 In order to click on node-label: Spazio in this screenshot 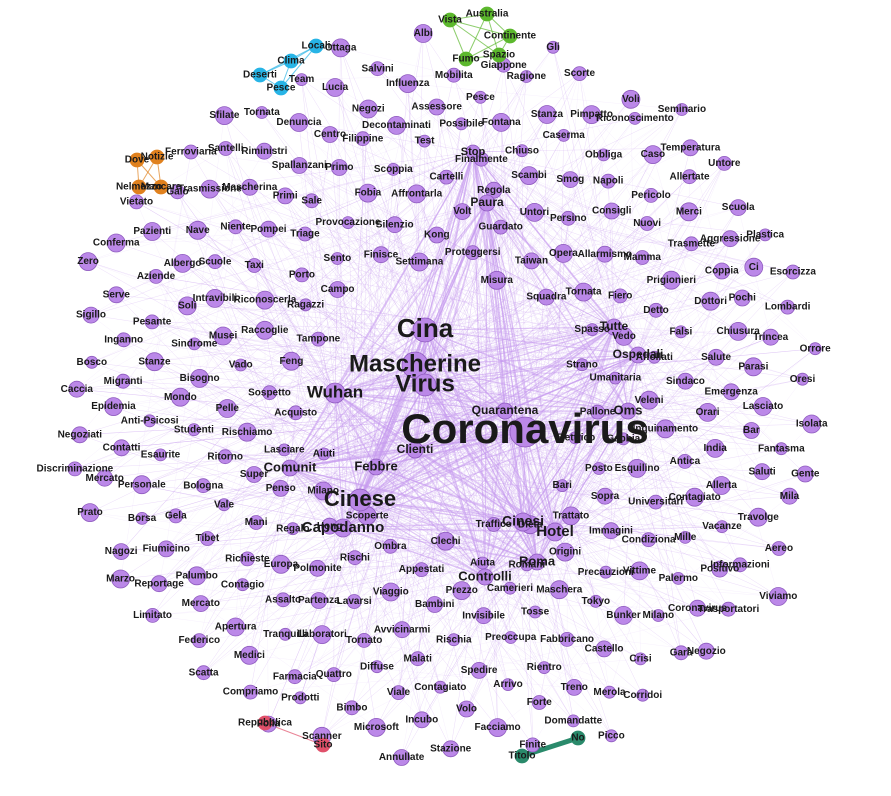, I will do `click(499, 55)`.